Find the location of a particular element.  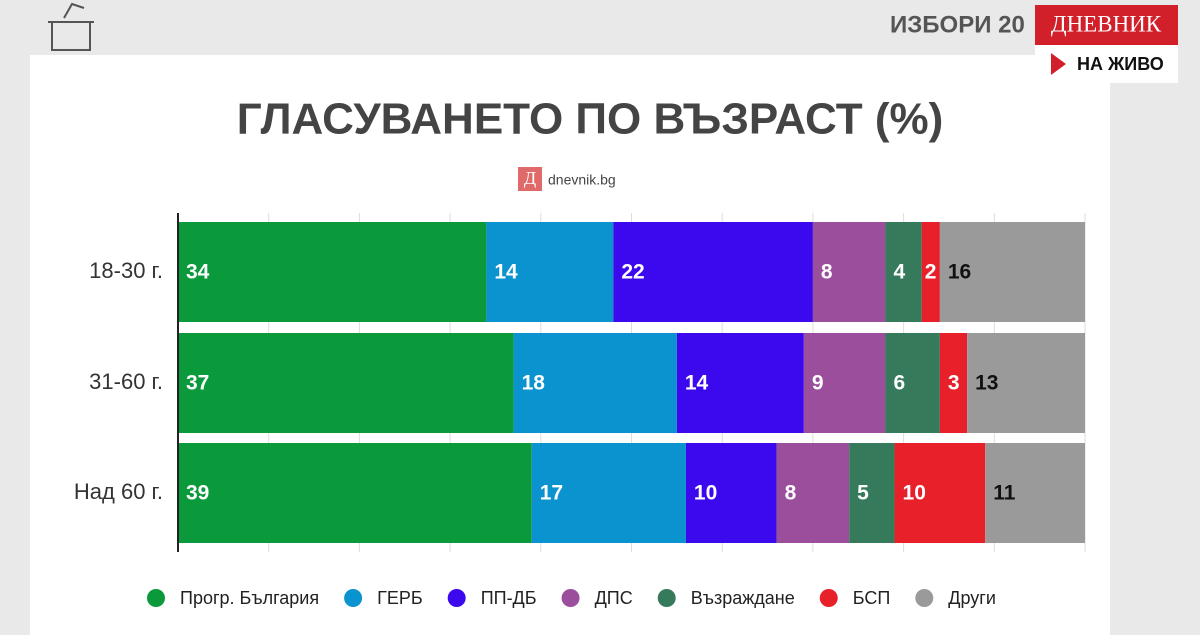

chart-title: ГЛАСУВАНЕТО ПО ВЪЗРАСТ (%) is located at coordinates (590, 119).